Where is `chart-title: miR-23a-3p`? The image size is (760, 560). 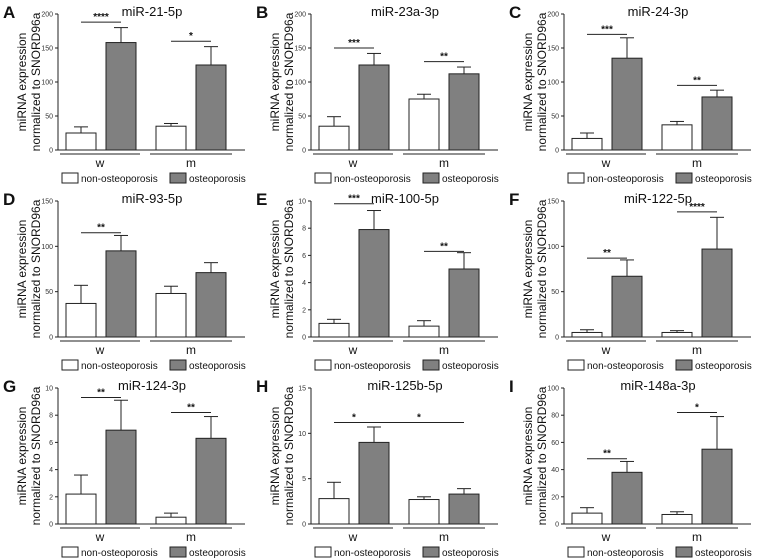
chart-title: miR-23a-3p is located at coordinates (405, 11).